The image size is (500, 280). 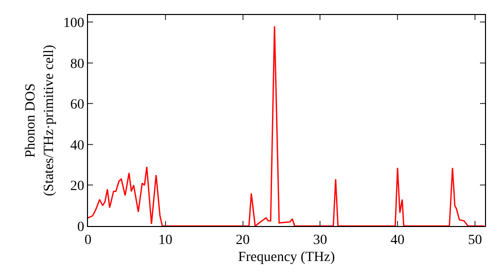 I want to click on y-tick-label: 60, so click(x=77, y=105).